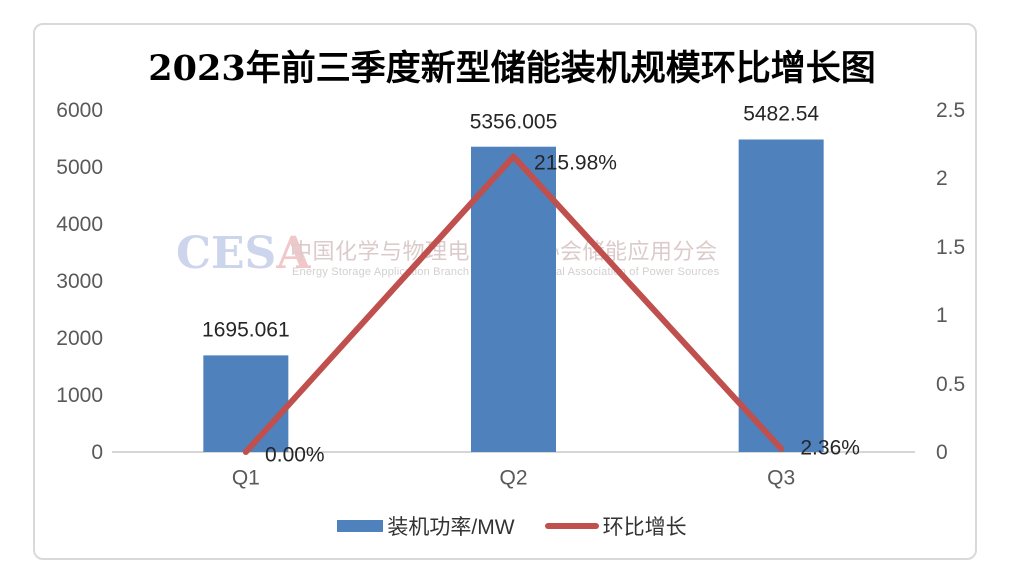  What do you see at coordinates (513, 299) in the screenshot?
I see `bar-Q2` at bounding box center [513, 299].